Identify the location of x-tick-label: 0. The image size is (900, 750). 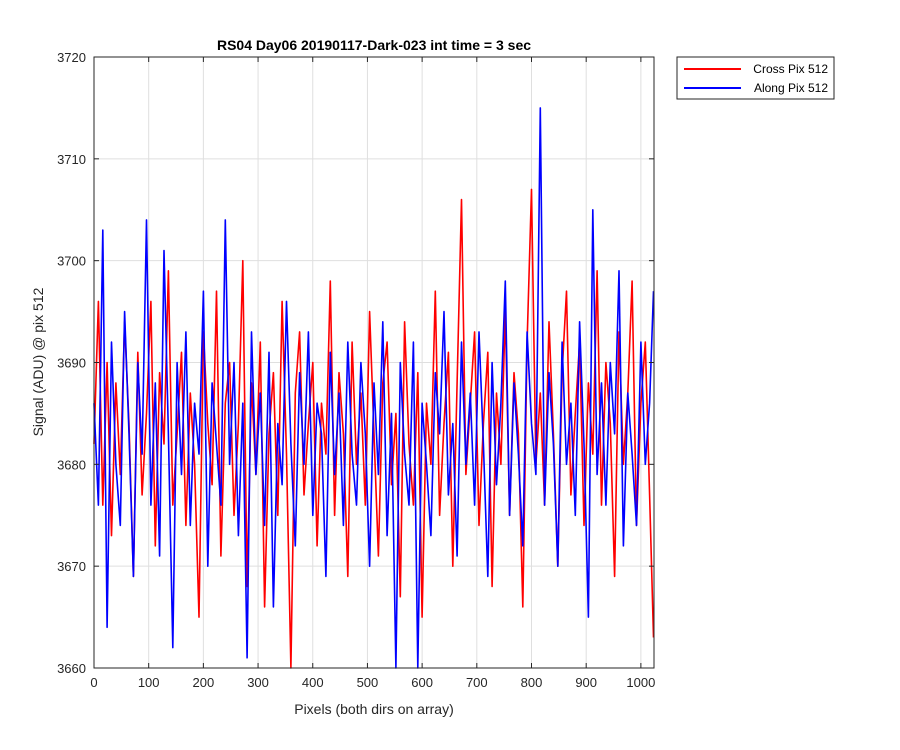
(93, 682).